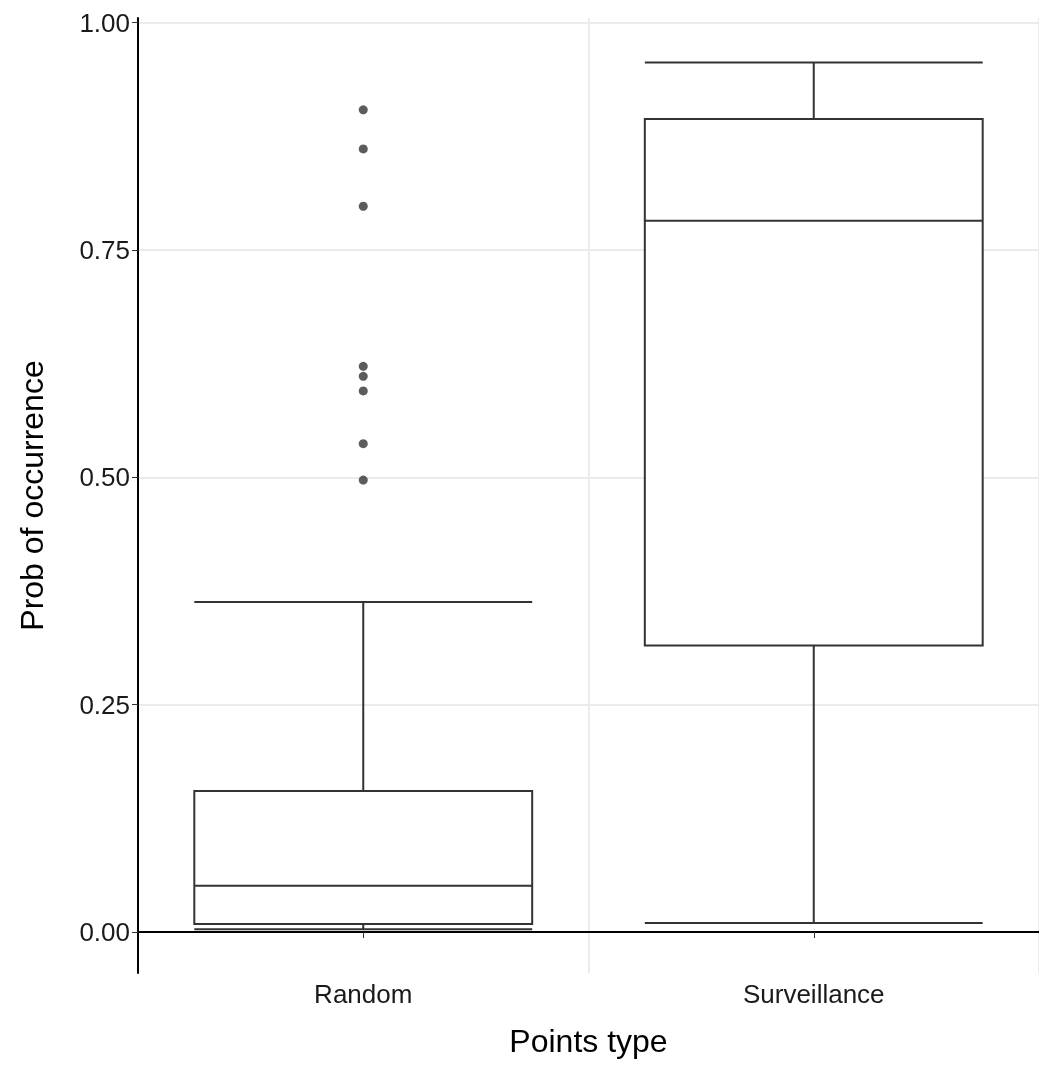 Image resolution: width=1047 pixels, height=1070 pixels. Describe the element at coordinates (588, 1041) in the screenshot. I see `x-axis-title: Points type` at that location.